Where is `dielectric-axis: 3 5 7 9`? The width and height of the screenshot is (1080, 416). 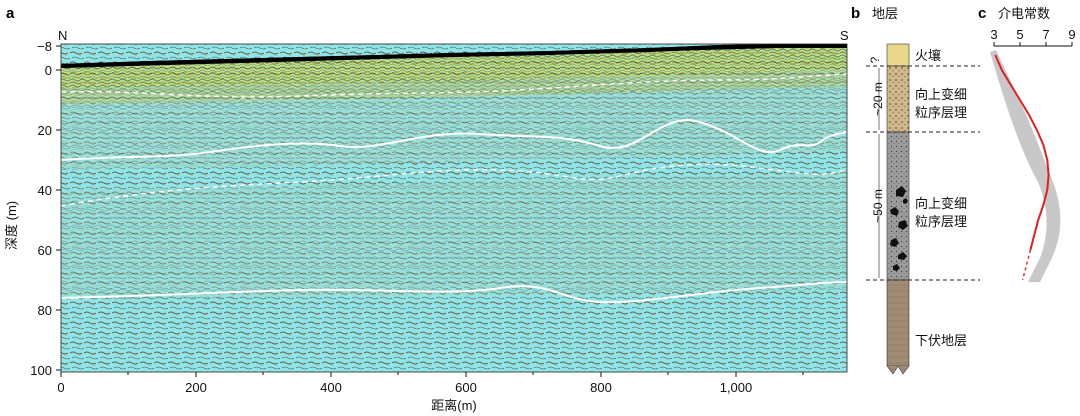 dielectric-axis: 3 5 7 9 is located at coordinates (1033, 37).